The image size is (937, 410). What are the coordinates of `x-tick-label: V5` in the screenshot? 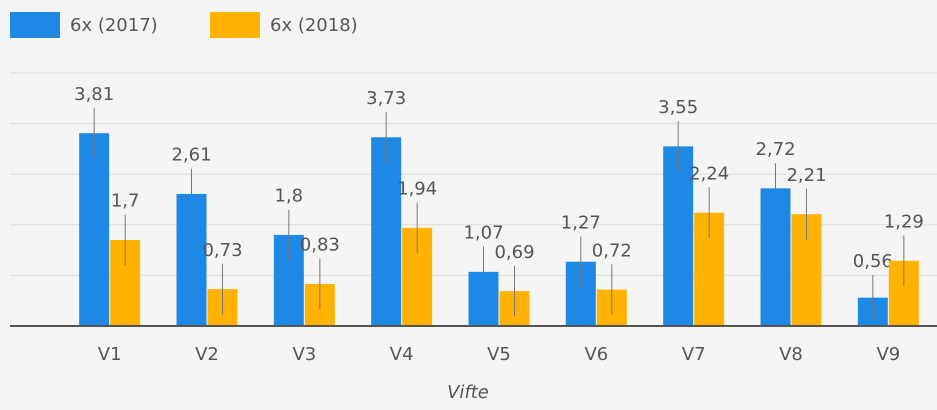 It's located at (499, 354).